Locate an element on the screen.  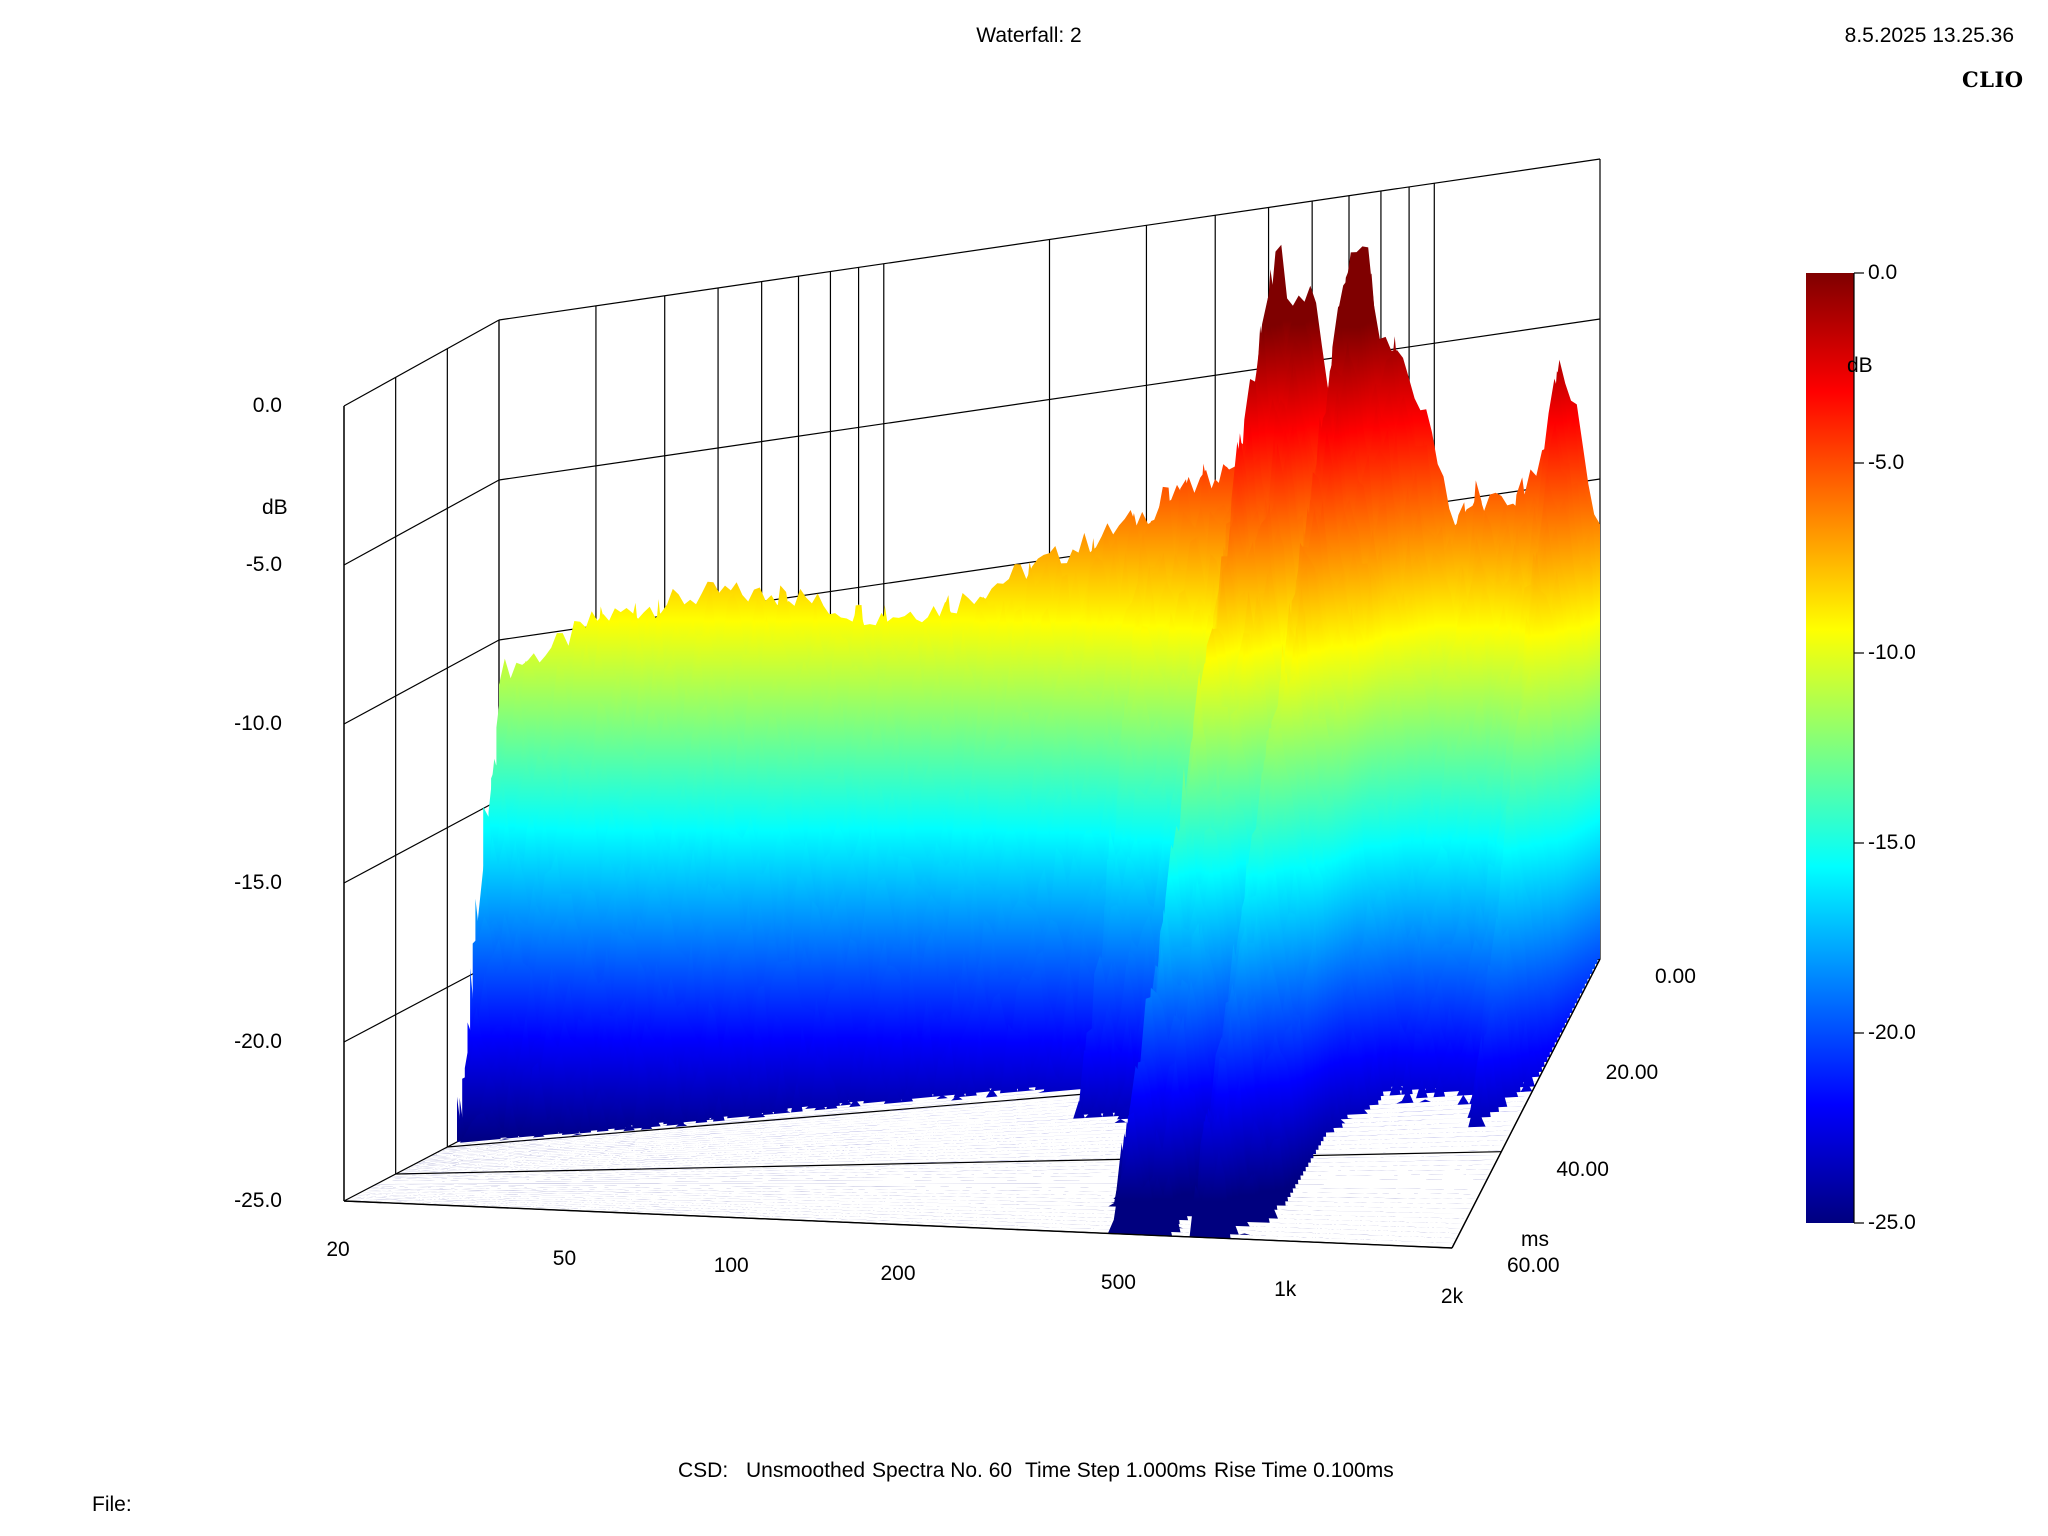
y-tick-label: 0.00 is located at coordinates (1675, 976).